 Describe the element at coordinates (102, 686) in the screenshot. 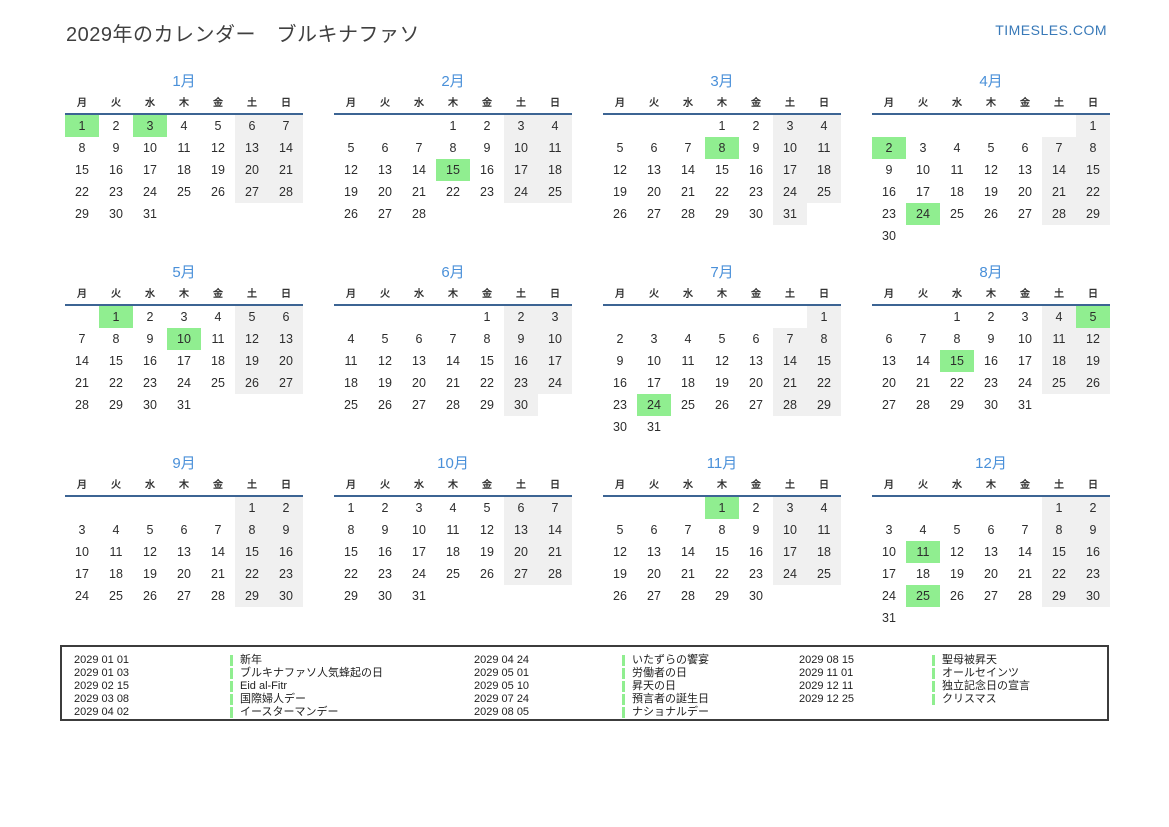

I see `holiday-date: 2029 02 15` at that location.